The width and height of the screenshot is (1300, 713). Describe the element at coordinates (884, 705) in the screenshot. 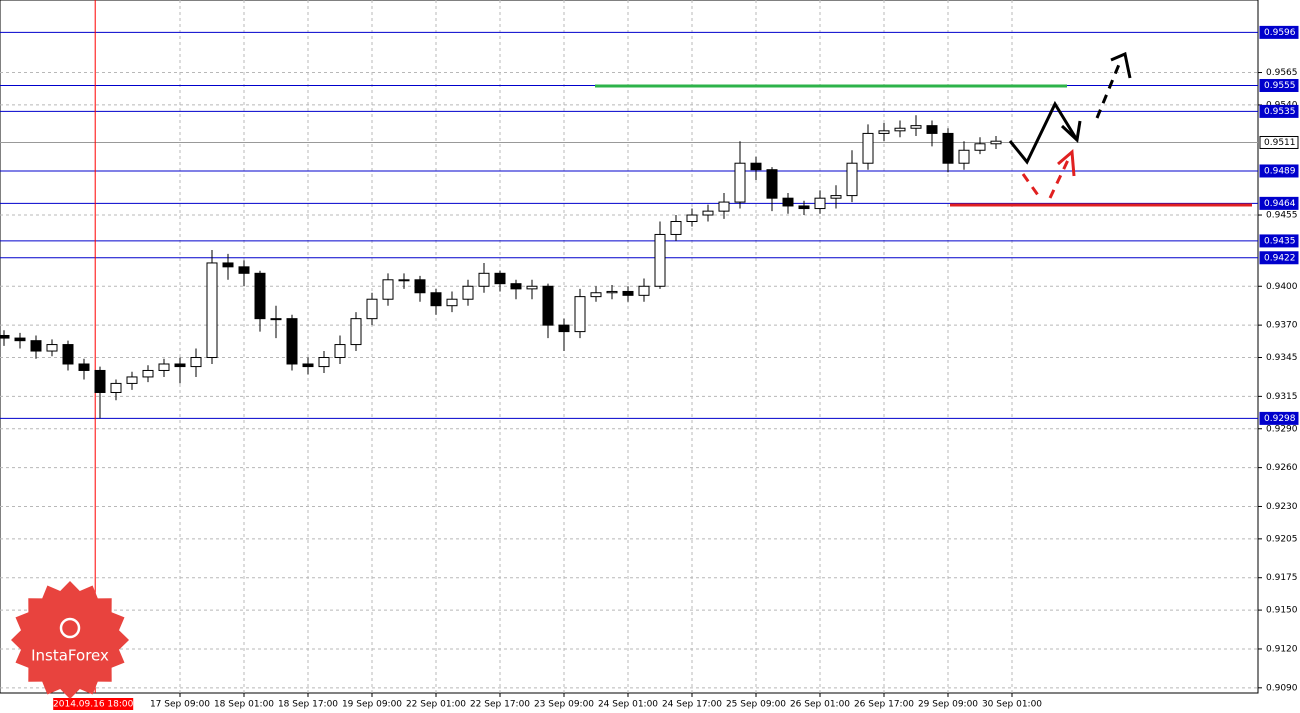

I see `x-tick-label: 26 Sep 17:00` at that location.